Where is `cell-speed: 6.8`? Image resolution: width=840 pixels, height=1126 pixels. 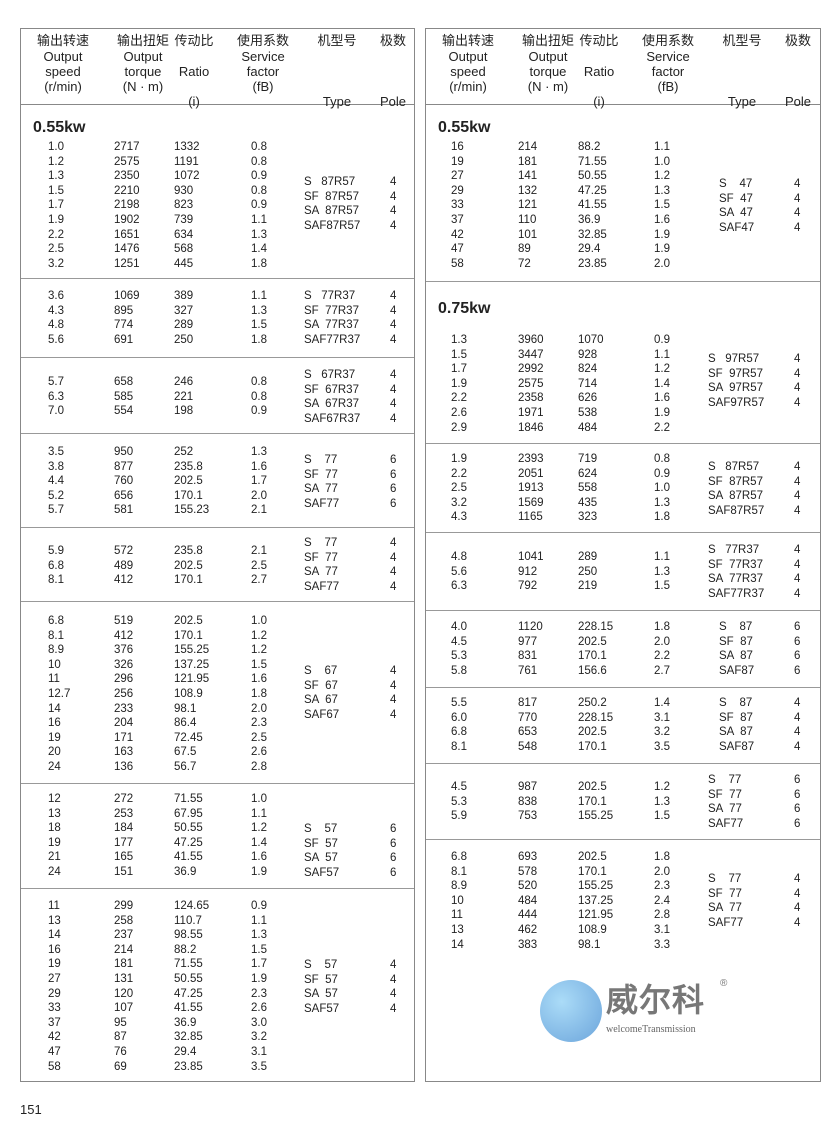
cell-speed: 6.8 is located at coordinates (459, 857).